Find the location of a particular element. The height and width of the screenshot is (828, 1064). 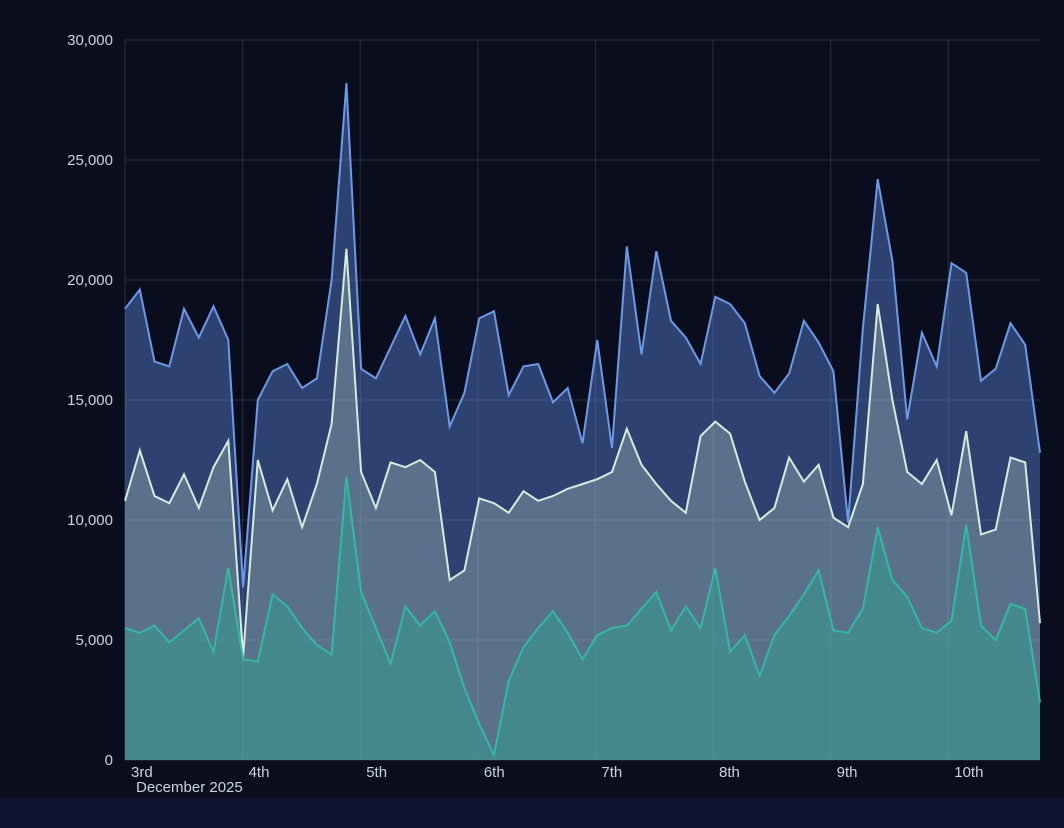

y-tick-label: 15,000 is located at coordinates (90, 400).